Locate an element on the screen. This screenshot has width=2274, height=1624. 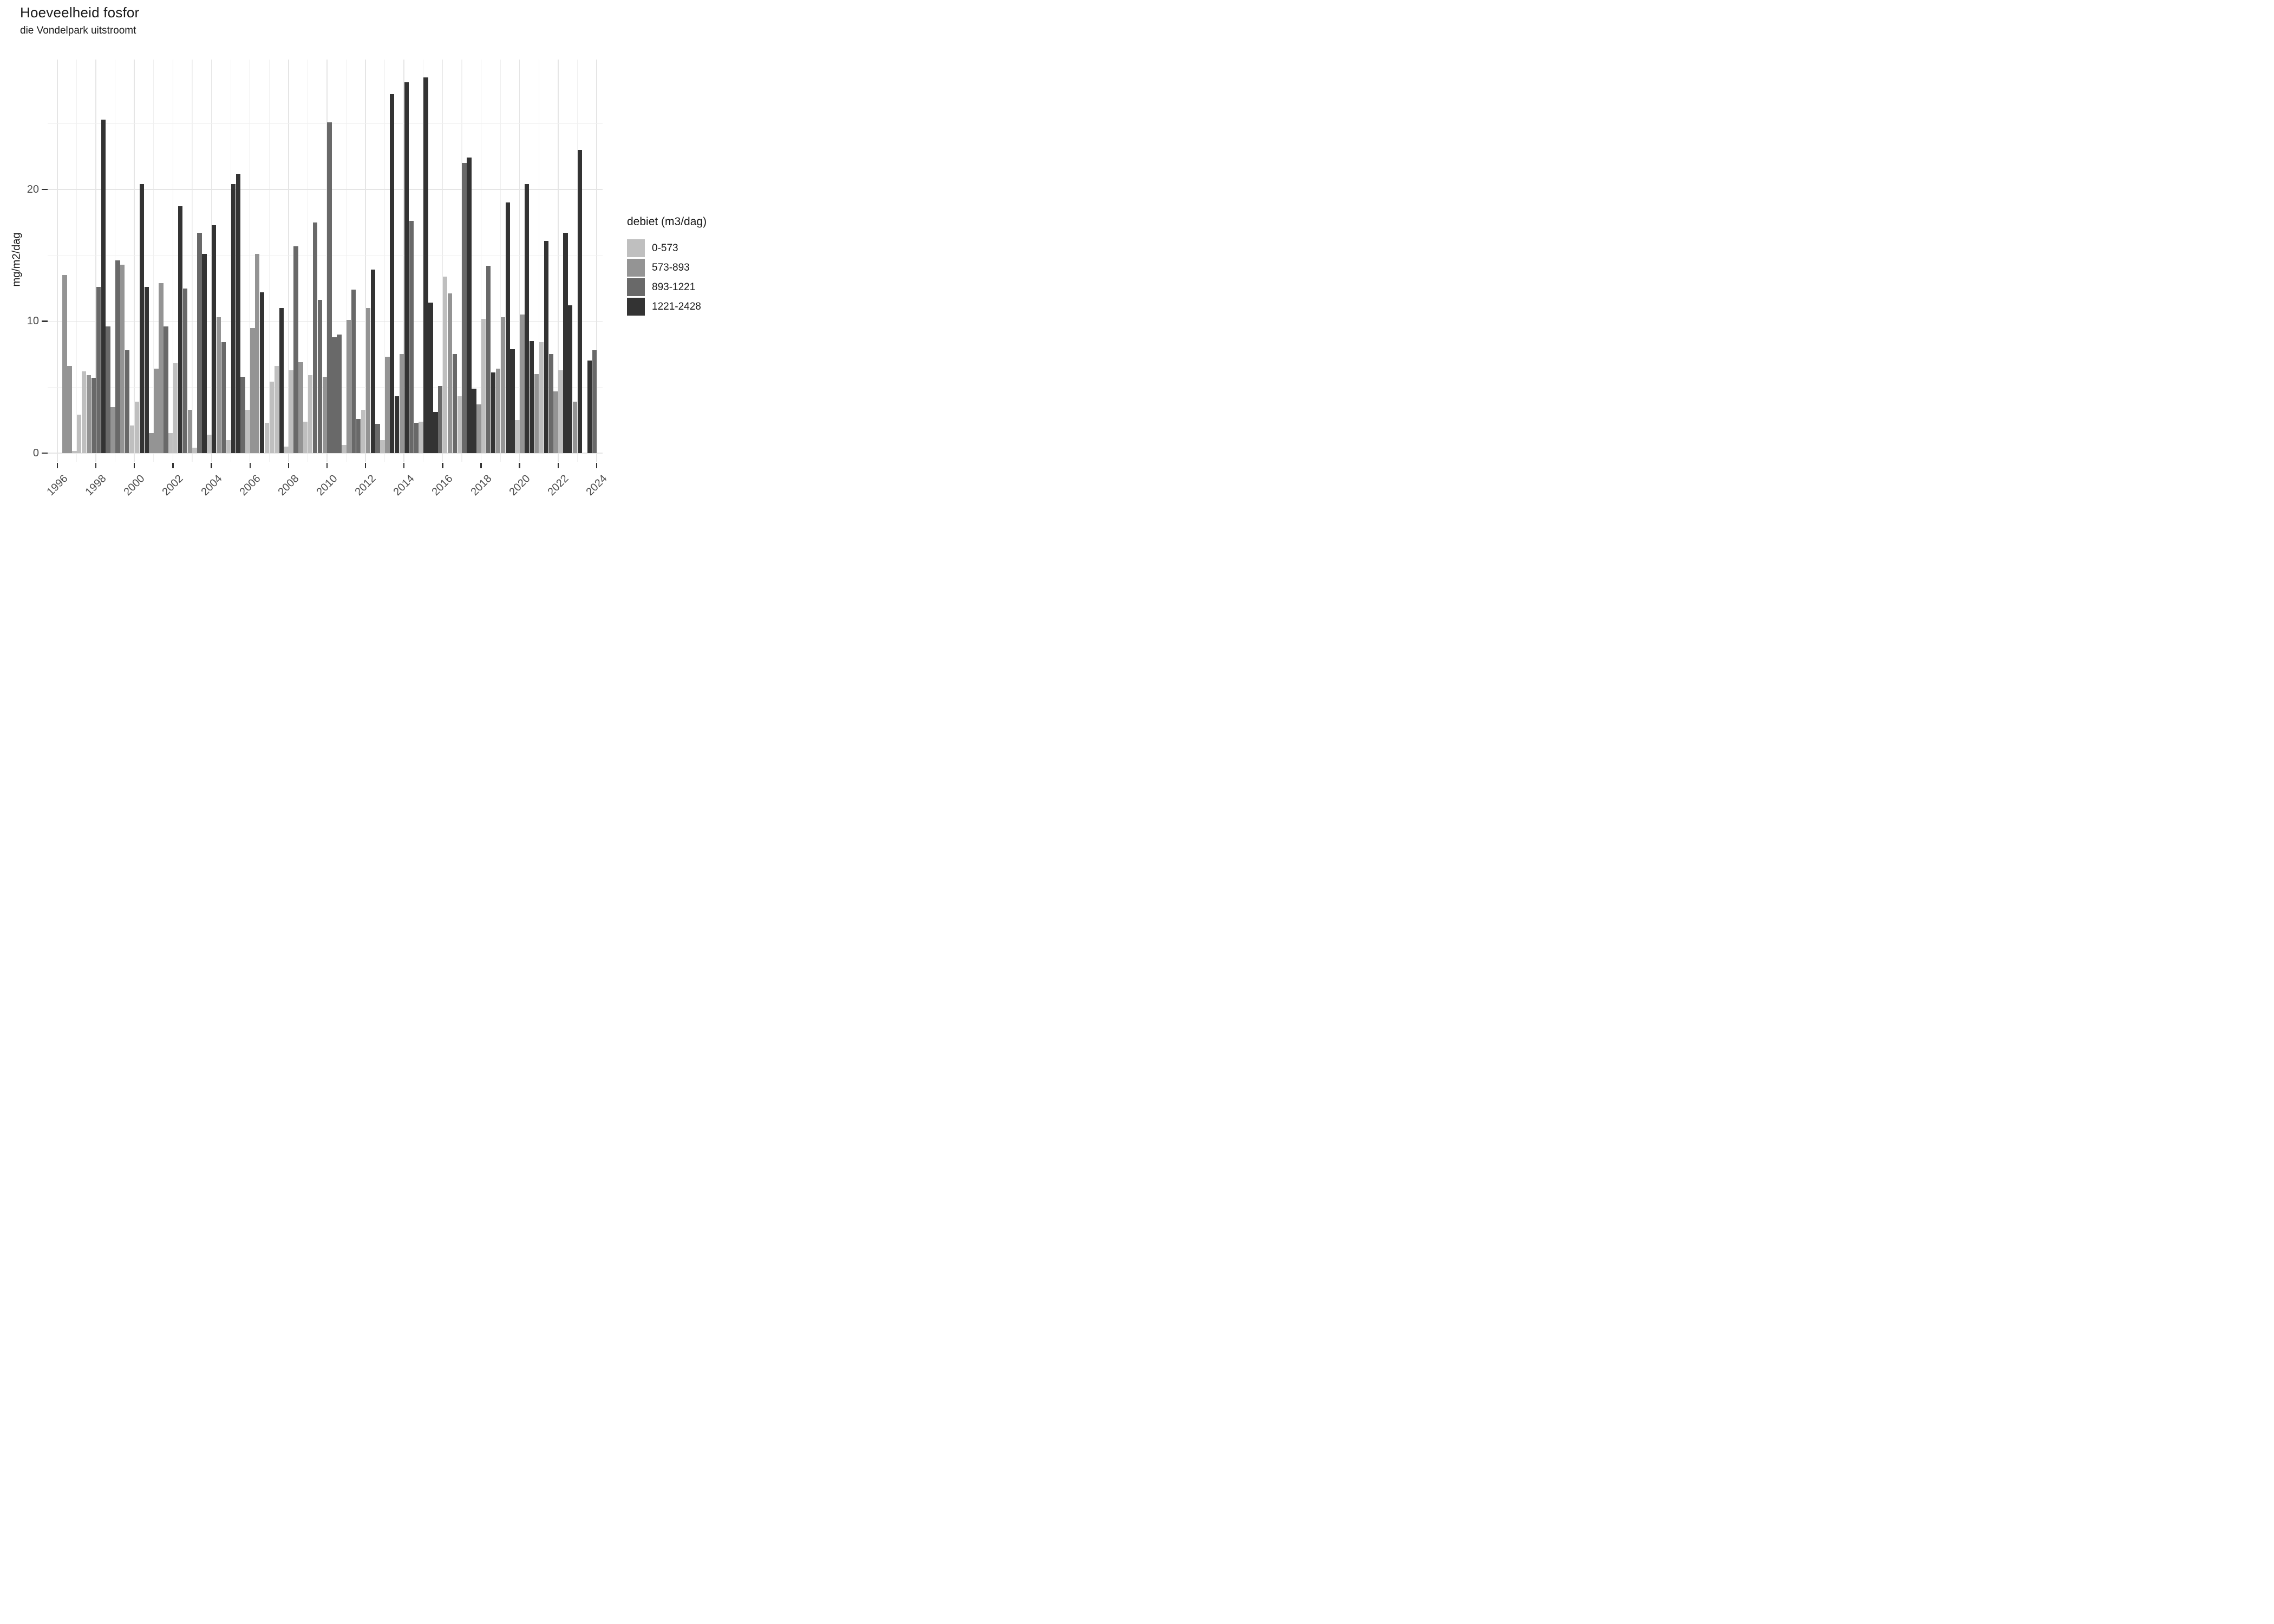
y-tick-label-10: 10 is located at coordinates (33, 321).